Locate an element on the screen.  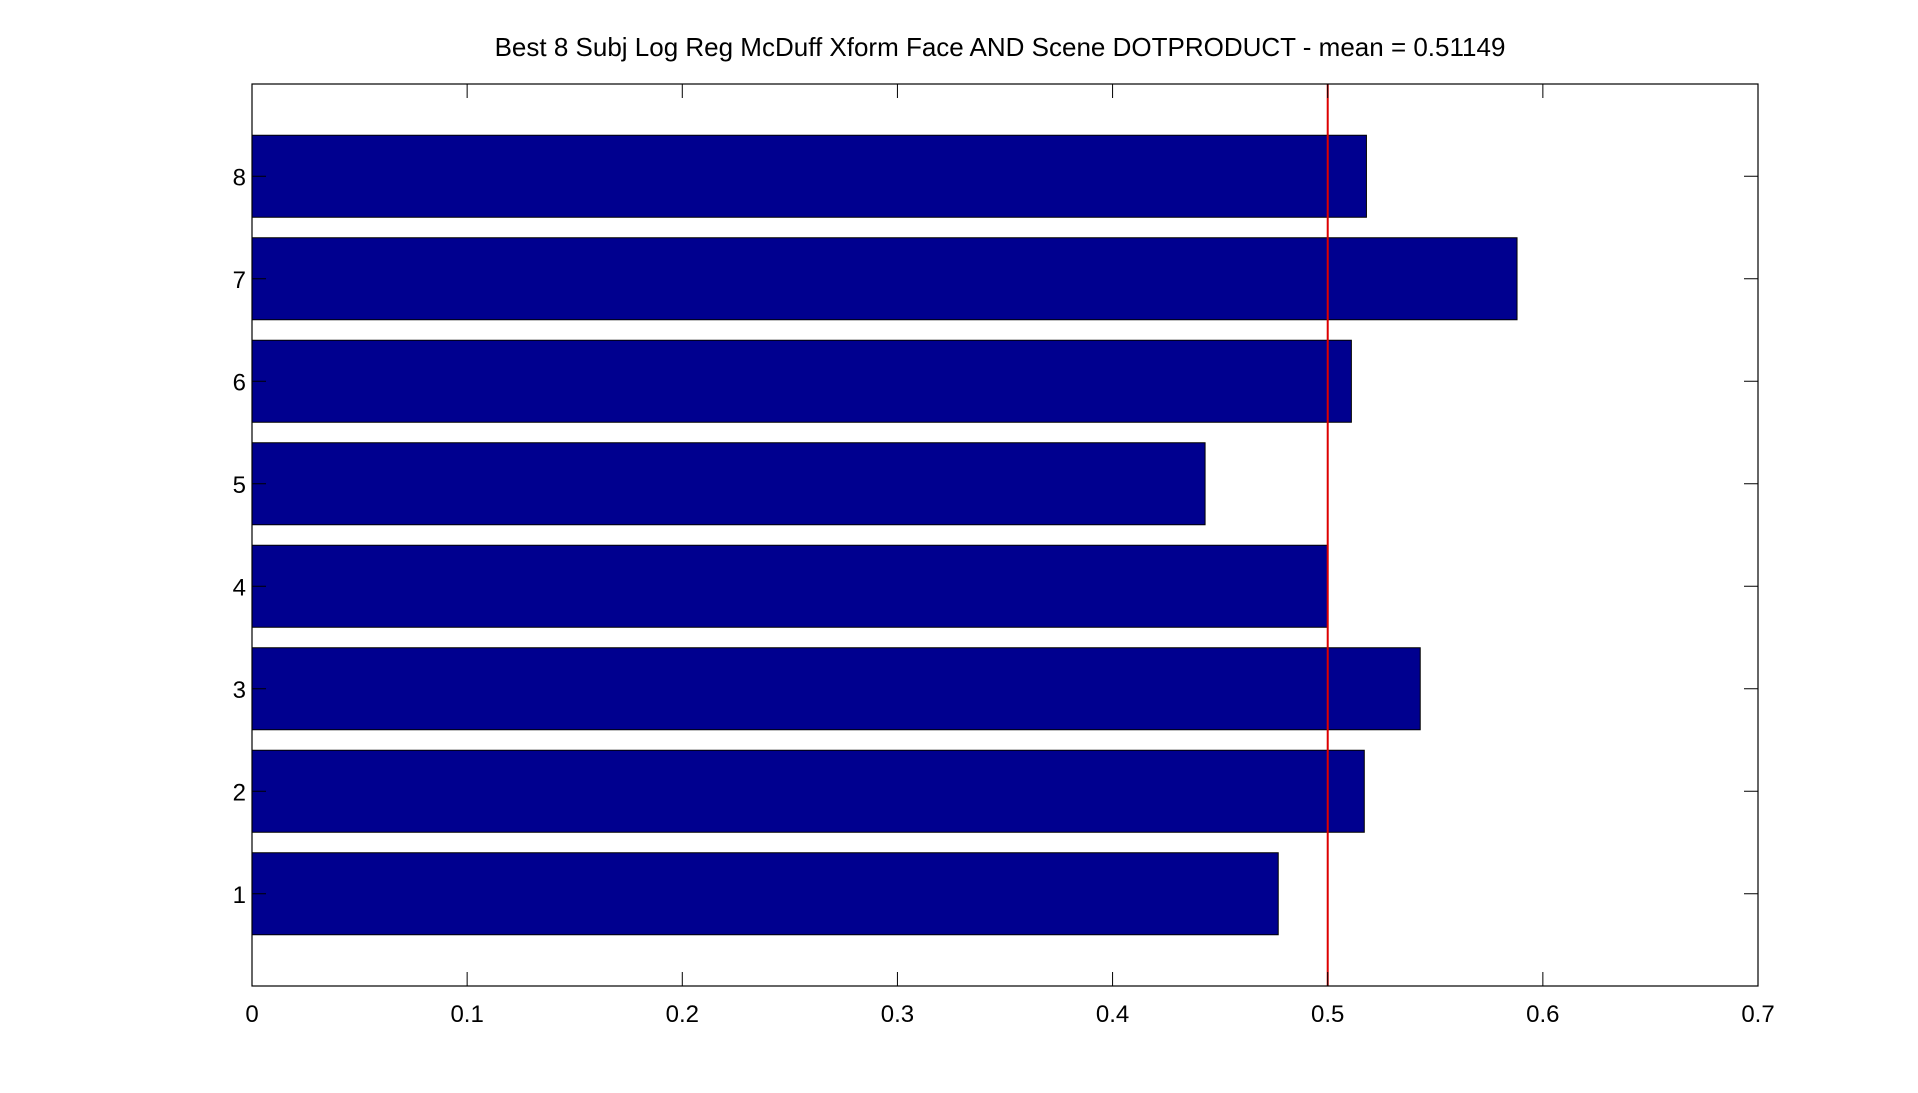
y-tick-label-5: 5 is located at coordinates (239, 485).